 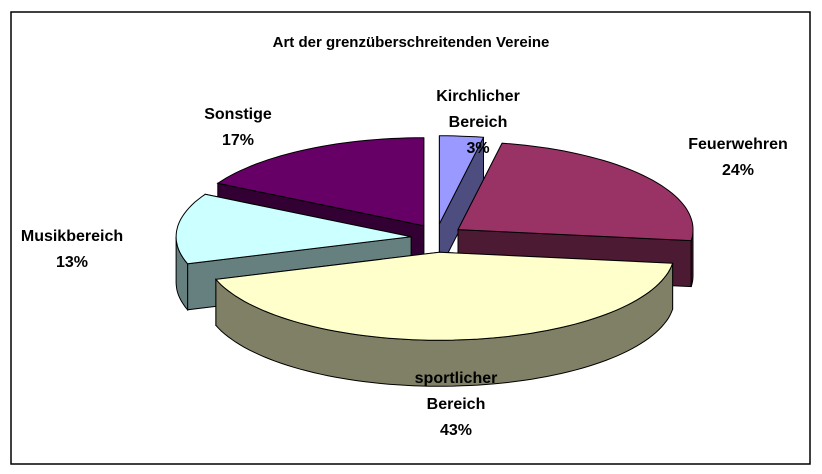 What do you see at coordinates (456, 430) in the screenshot?
I see `value-label: 43%` at bounding box center [456, 430].